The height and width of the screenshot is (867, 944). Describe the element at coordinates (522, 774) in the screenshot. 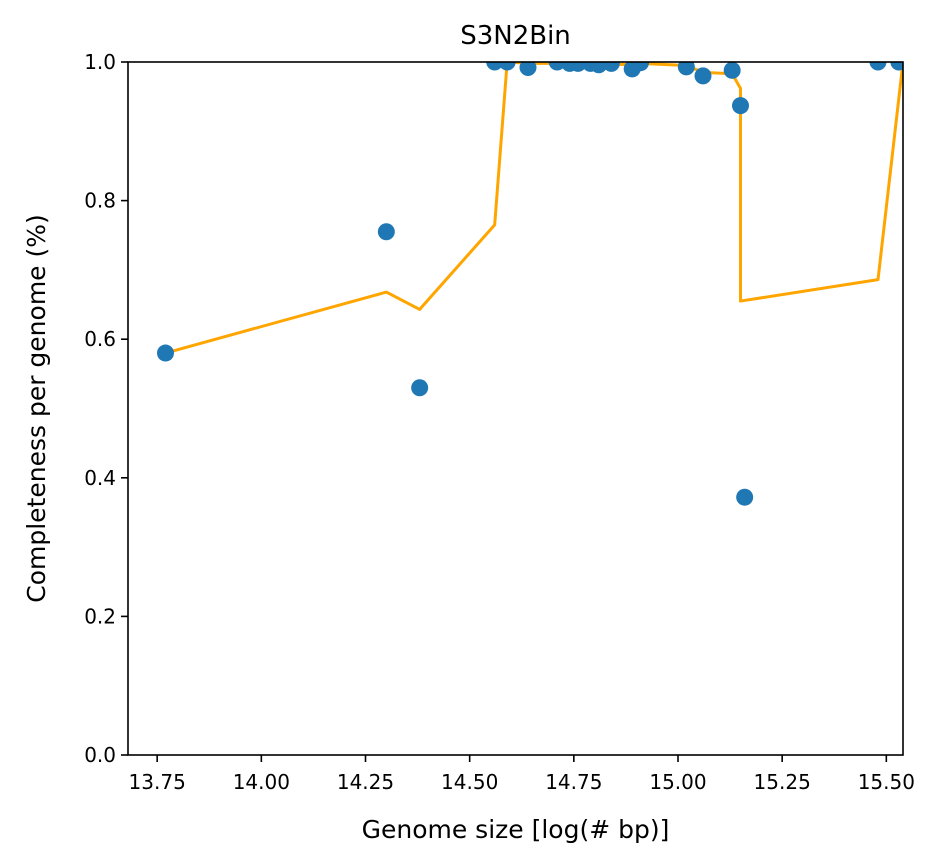

I see `x-axis: 13.75 14.00 14.25 14.50 14.75 15.00 15.25 15.50` at that location.